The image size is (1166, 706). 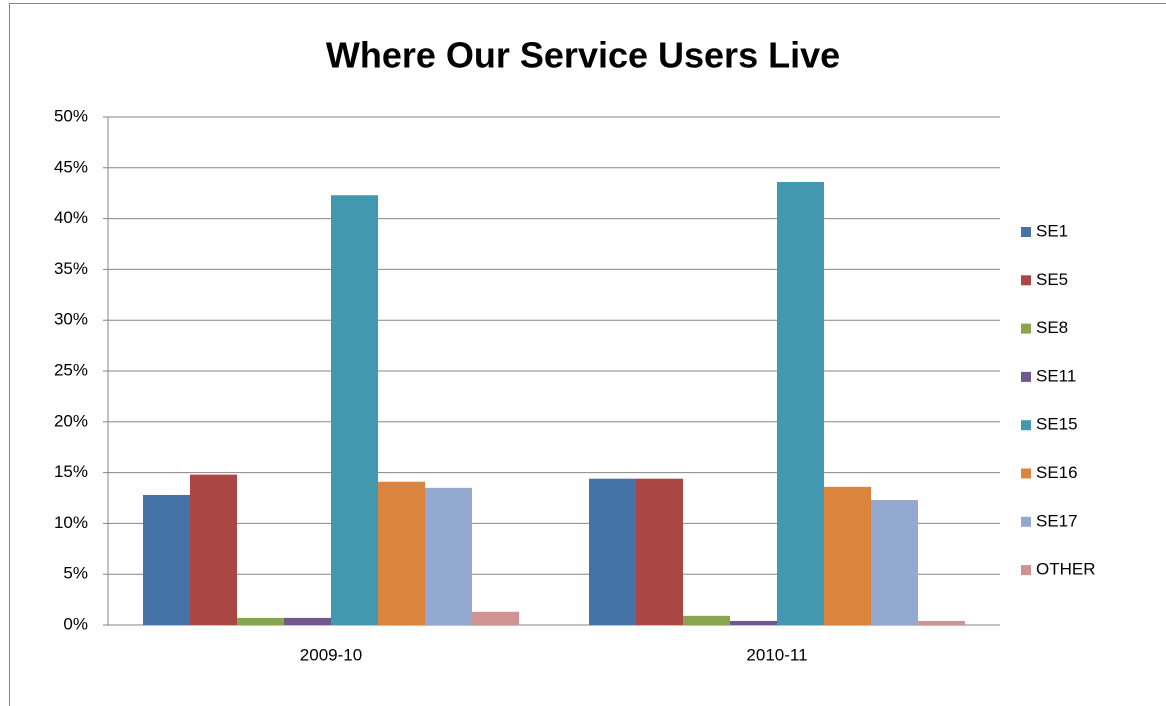 What do you see at coordinates (71, 115) in the screenshot?
I see `y-tick-label: 50%` at bounding box center [71, 115].